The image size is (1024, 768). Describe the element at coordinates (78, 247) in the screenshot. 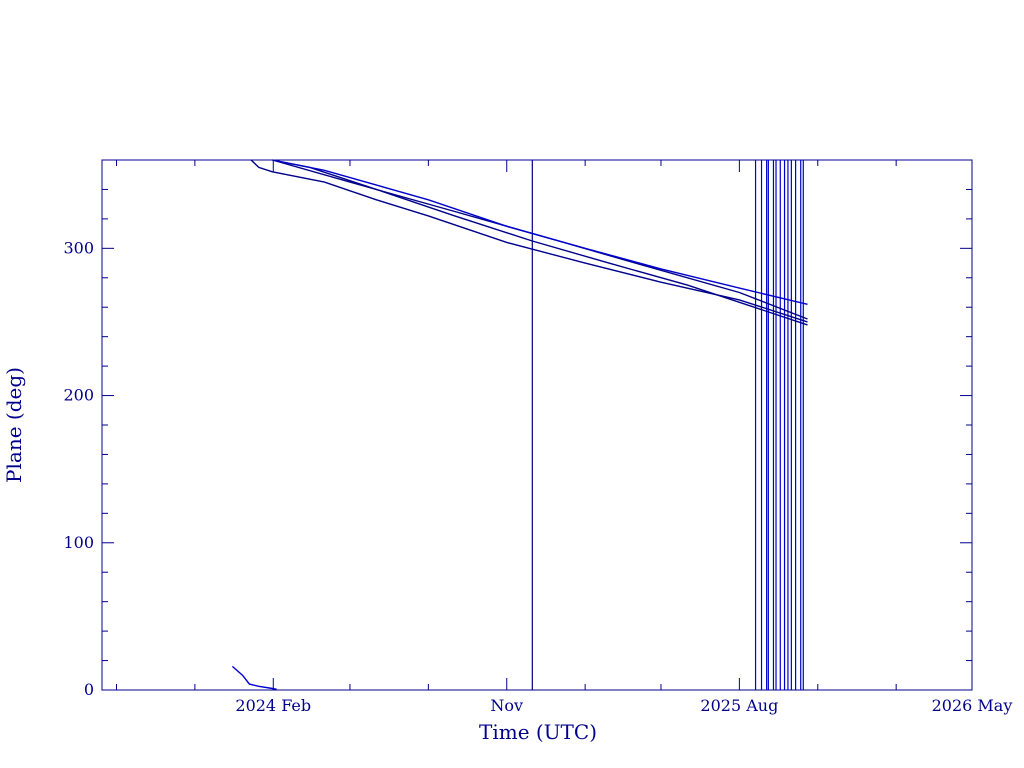

I see `y-tick-label: 300` at that location.